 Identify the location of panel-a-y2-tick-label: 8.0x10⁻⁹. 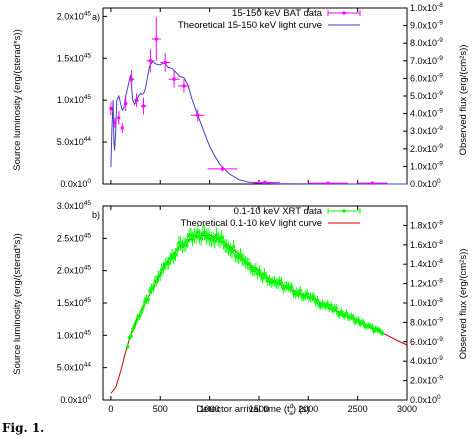
(426, 42).